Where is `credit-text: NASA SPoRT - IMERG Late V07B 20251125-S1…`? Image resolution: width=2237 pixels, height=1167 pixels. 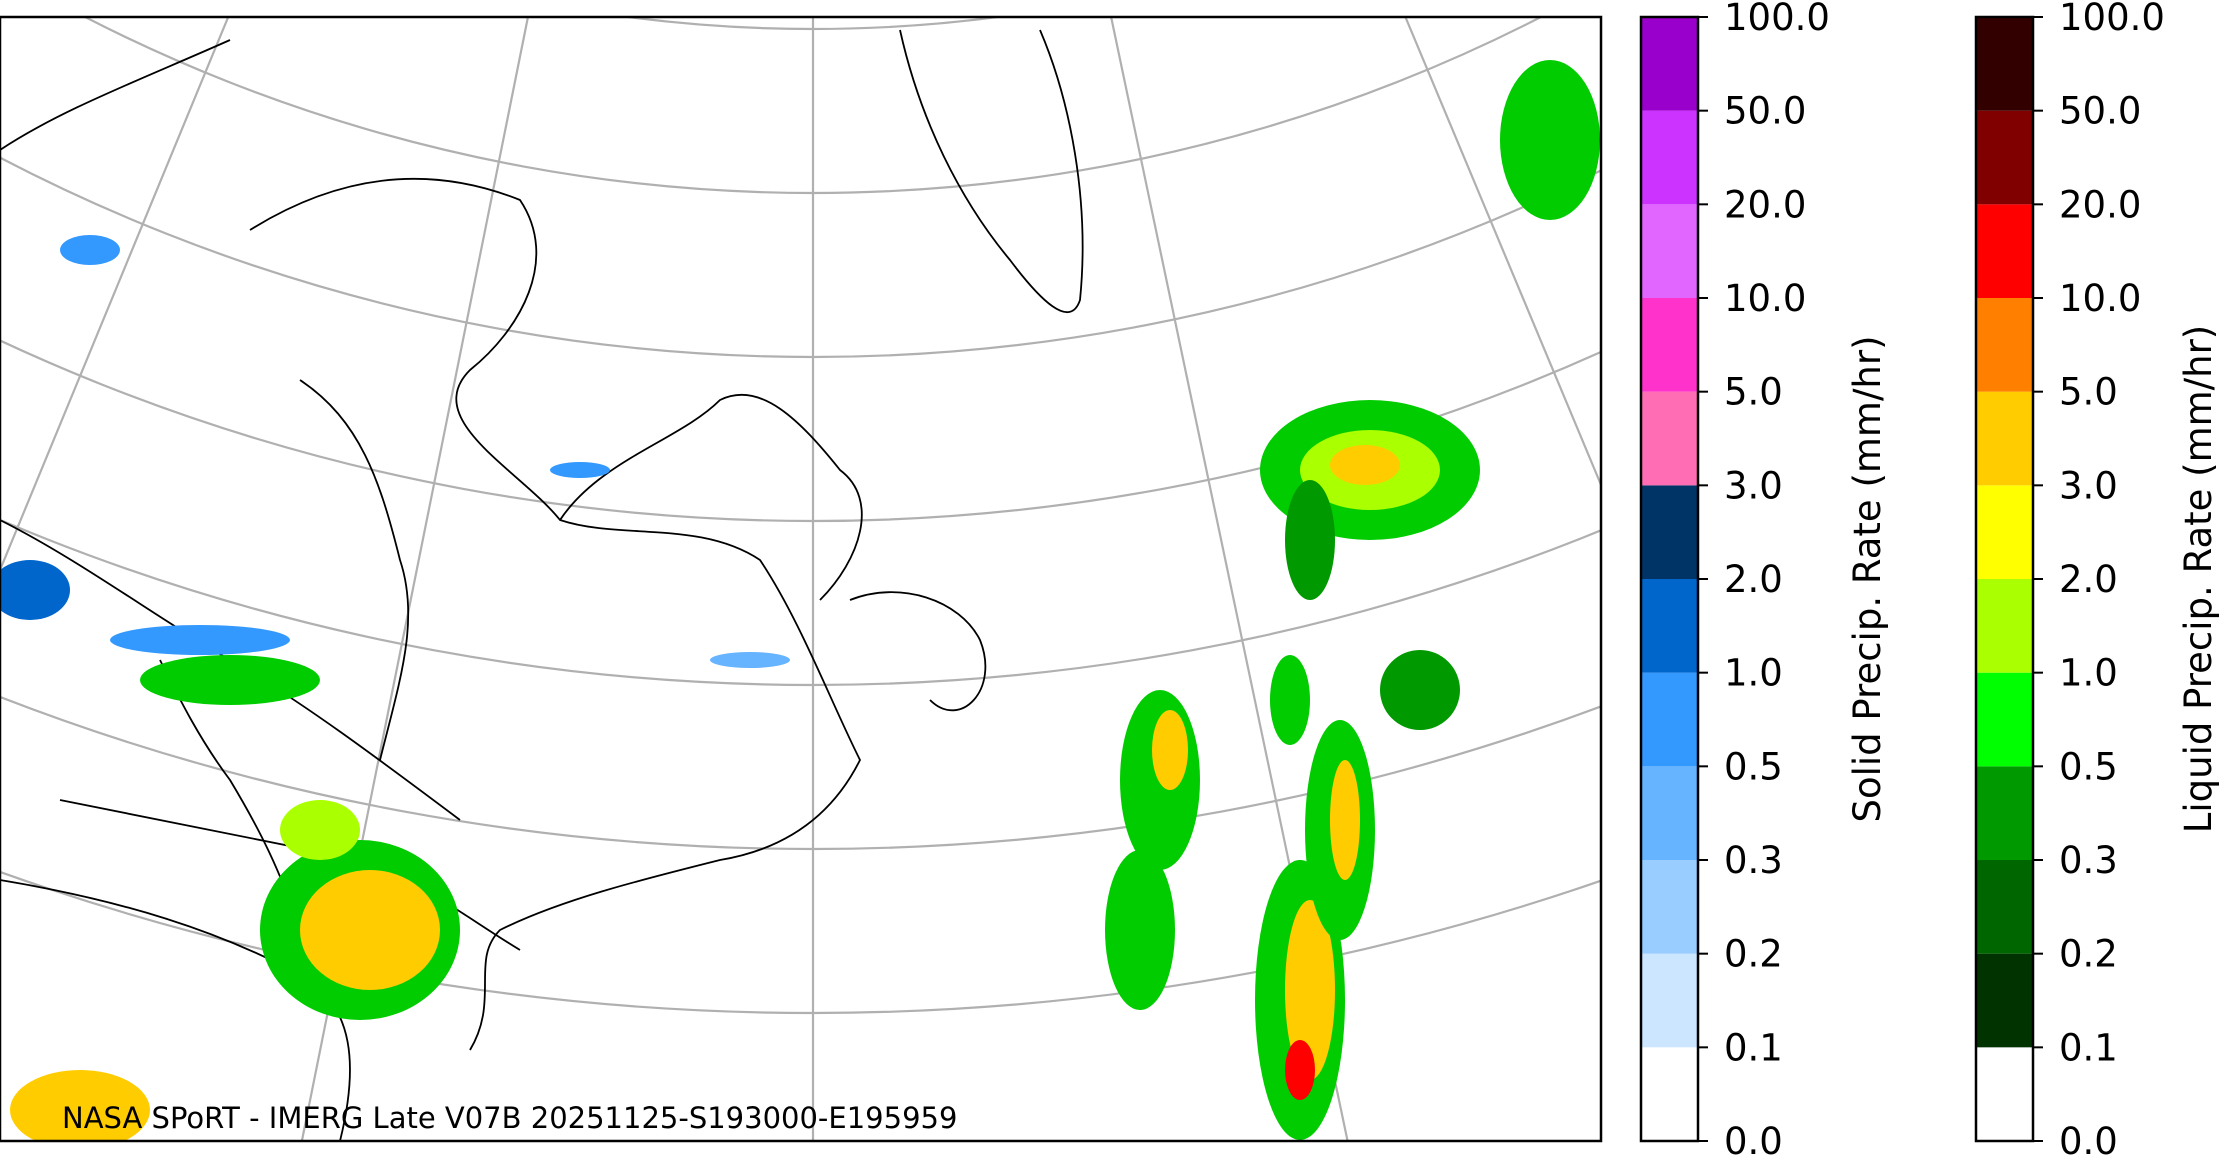 credit-text: NASA SPoRT - IMERG Late V07B 20251125-S1… is located at coordinates (509, 1118).